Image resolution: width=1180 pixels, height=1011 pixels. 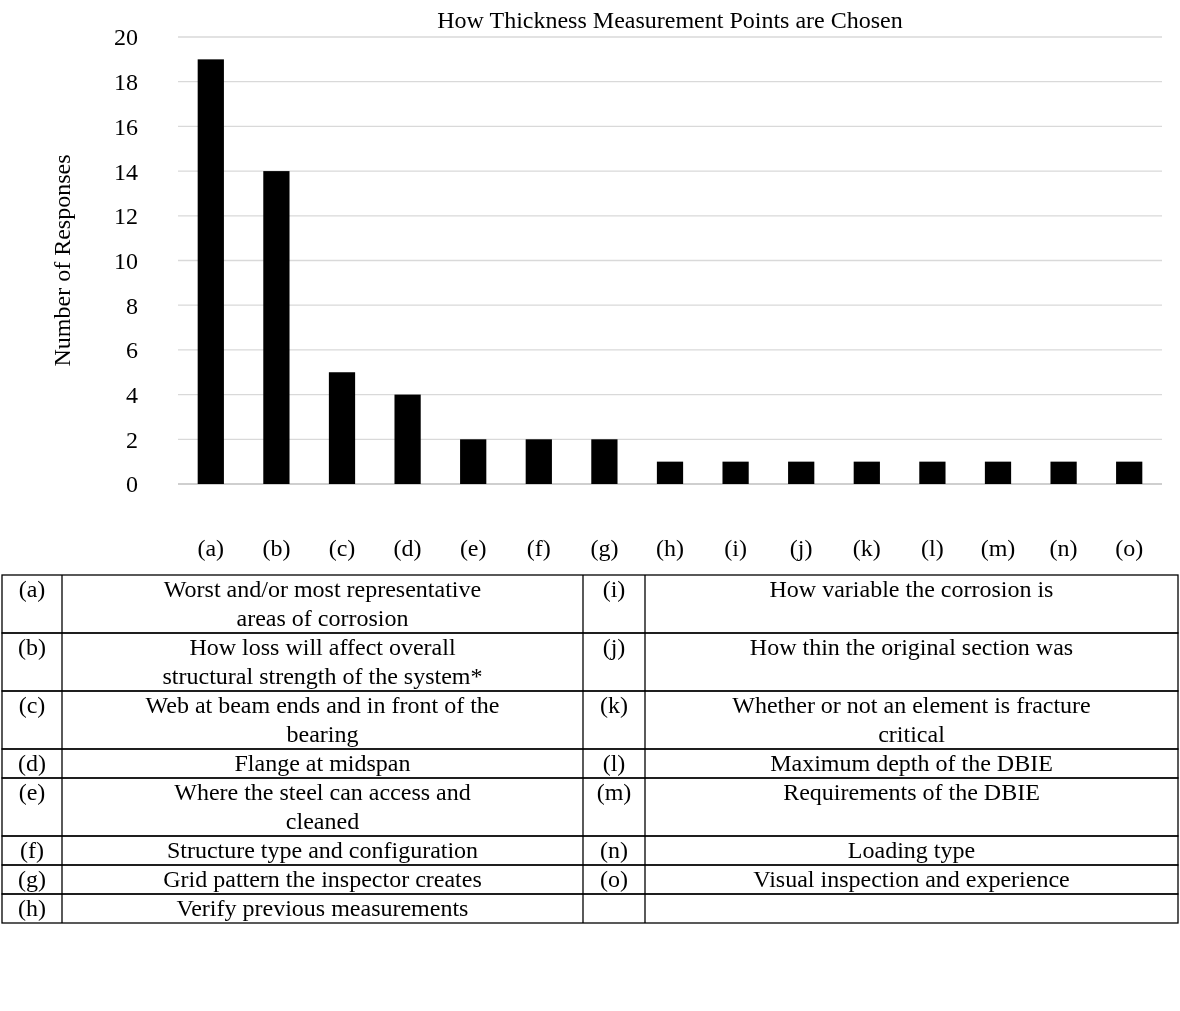 What do you see at coordinates (670, 20) in the screenshot?
I see `chart-title: How Thickness Measurement Points are Chosen` at bounding box center [670, 20].